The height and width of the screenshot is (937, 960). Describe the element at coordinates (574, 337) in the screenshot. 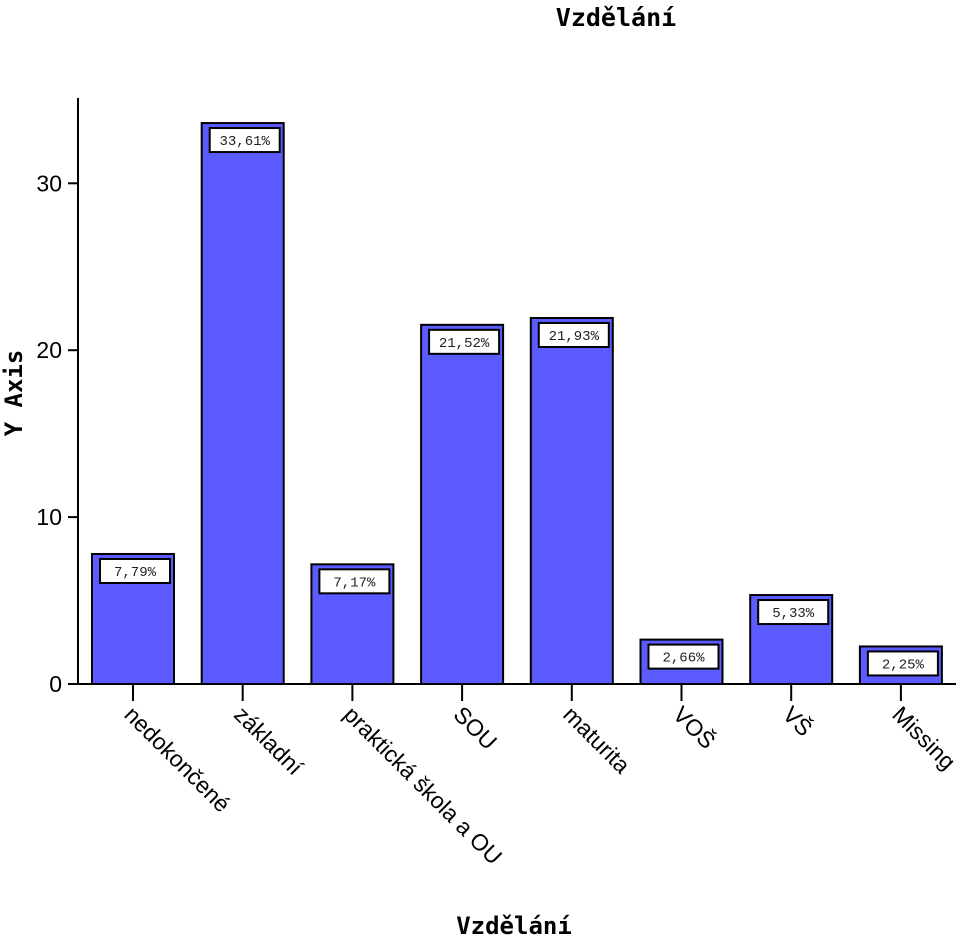

I see `data-label: 21,93%` at that location.